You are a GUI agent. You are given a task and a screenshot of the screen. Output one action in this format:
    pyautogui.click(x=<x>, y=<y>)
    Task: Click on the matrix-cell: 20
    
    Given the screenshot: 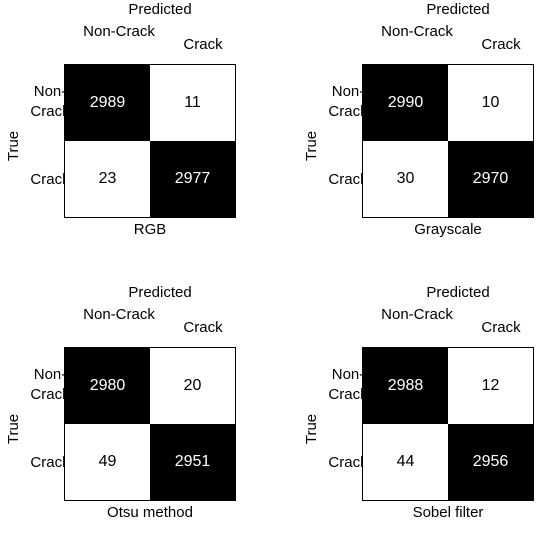 What is the action you would take?
    pyautogui.click(x=192, y=386)
    